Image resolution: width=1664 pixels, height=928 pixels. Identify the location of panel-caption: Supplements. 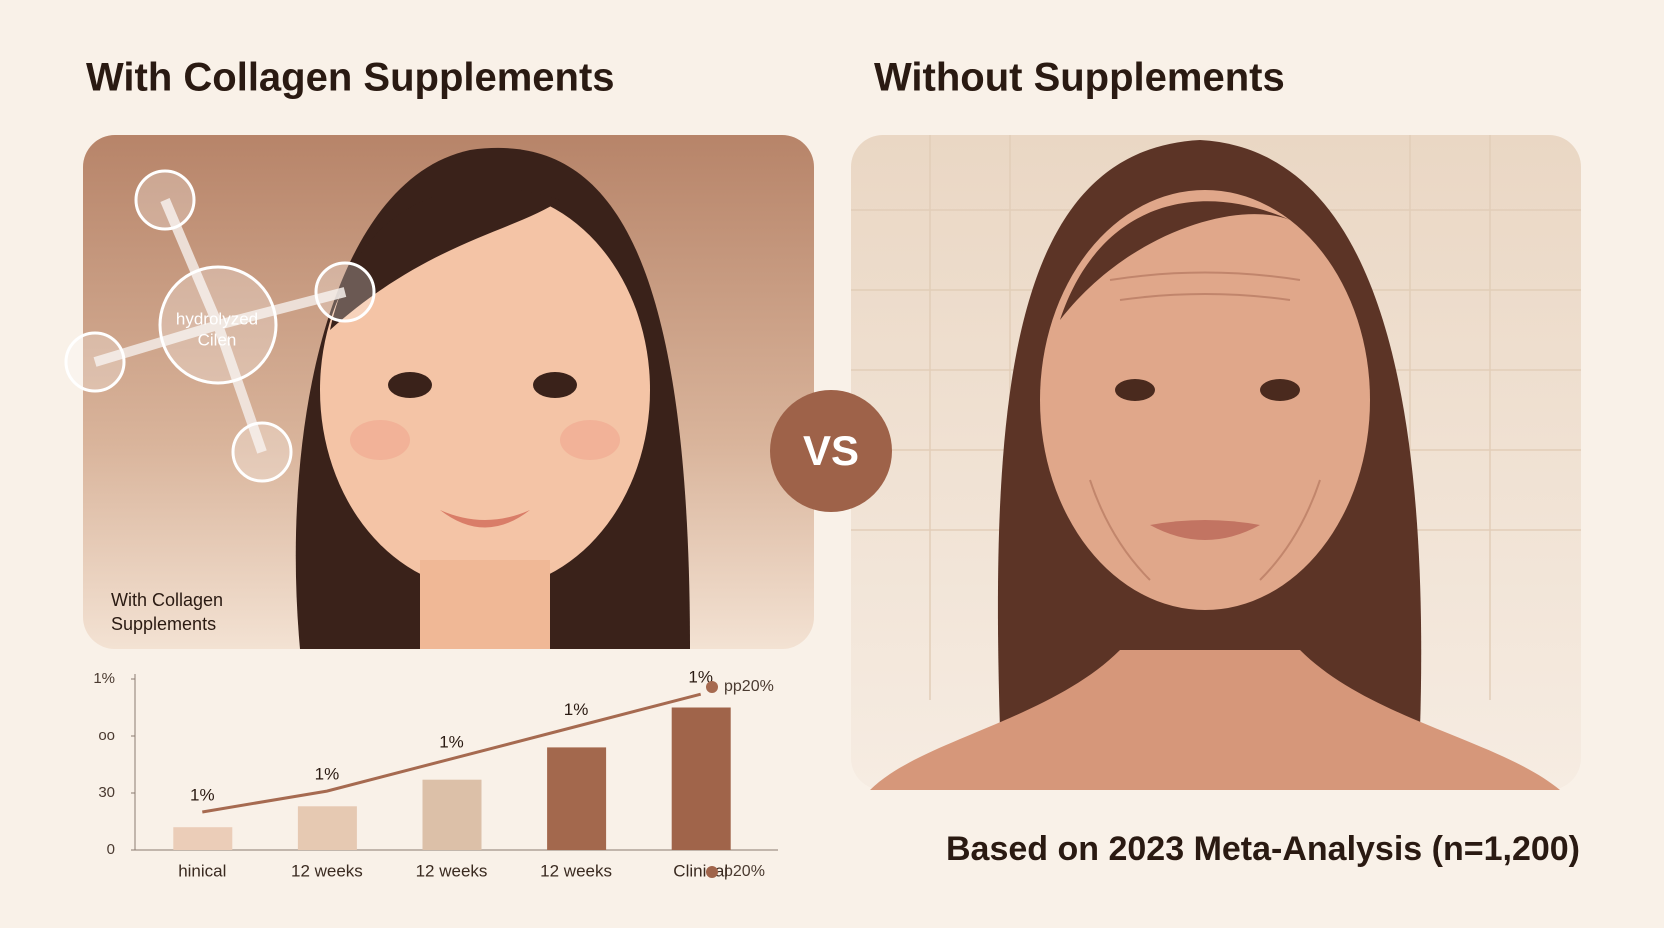
(163, 624).